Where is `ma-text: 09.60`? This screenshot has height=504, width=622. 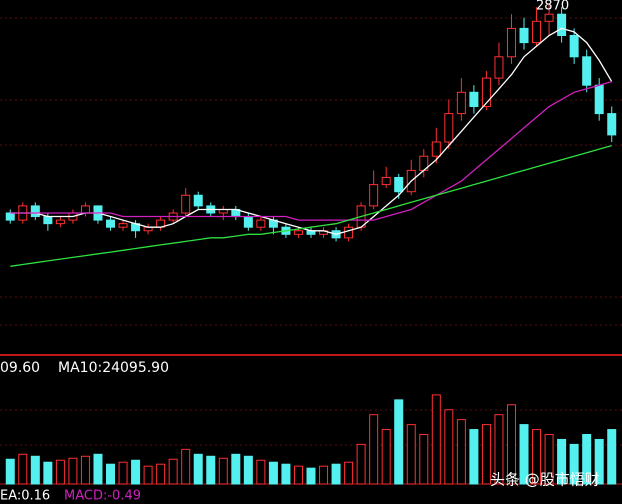 ma-text: 09.60 is located at coordinates (20, 368).